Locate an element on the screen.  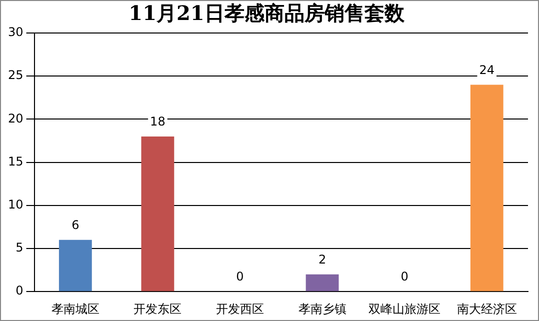
x-tick-label: 双峰山旅游区 is located at coordinates (404, 309).